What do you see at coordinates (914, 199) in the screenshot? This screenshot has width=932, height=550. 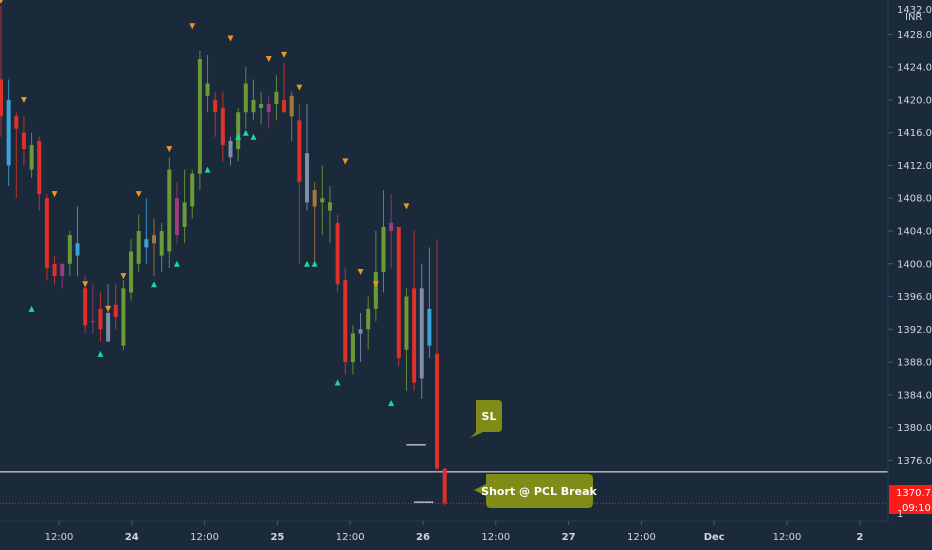 I see `price-tick-label: 1408.00` at bounding box center [914, 199].